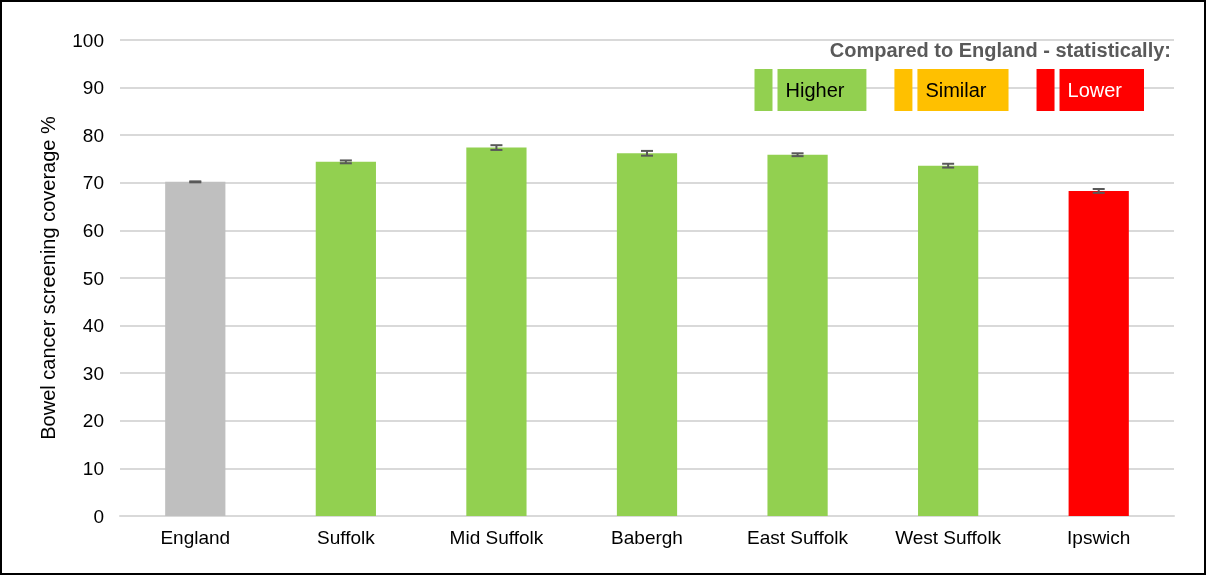 The height and width of the screenshot is (575, 1206). Describe the element at coordinates (195, 537) in the screenshot. I see `x-tick-label: England` at that location.